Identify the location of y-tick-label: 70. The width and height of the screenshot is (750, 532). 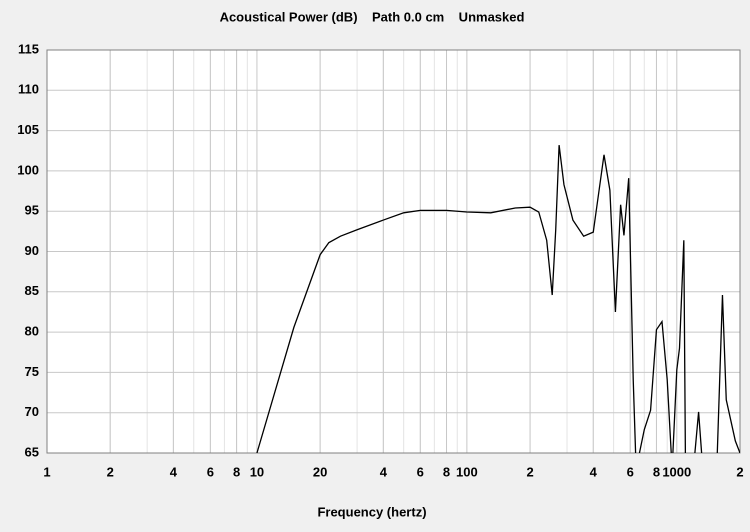
(32, 411).